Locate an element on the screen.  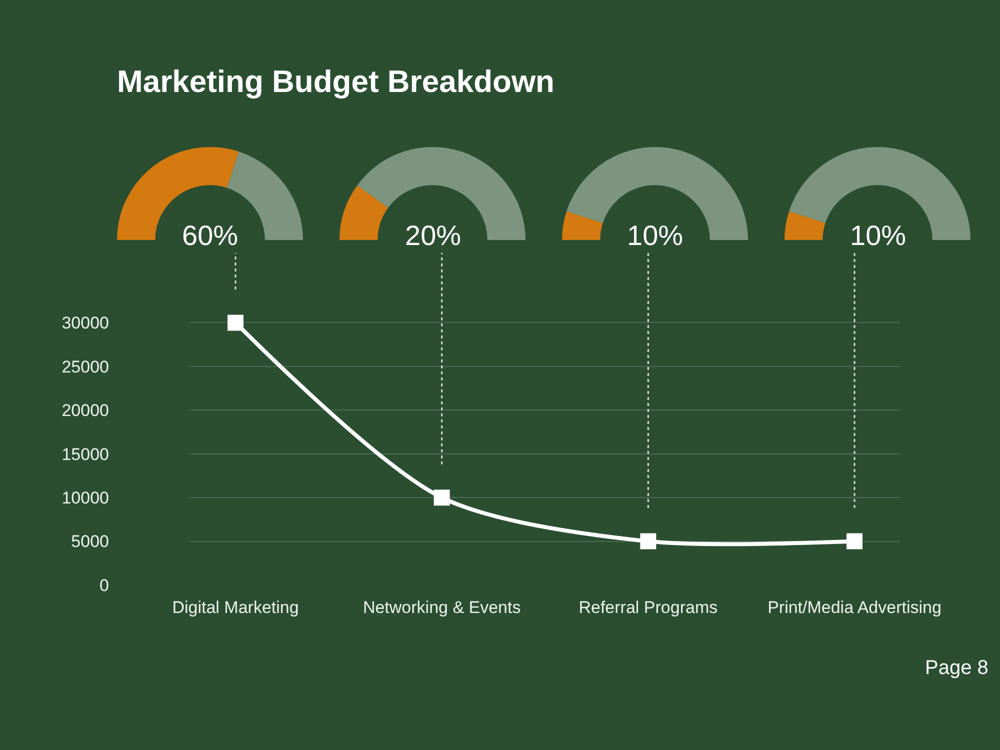
y-tick-label: 30000 is located at coordinates (85, 323).